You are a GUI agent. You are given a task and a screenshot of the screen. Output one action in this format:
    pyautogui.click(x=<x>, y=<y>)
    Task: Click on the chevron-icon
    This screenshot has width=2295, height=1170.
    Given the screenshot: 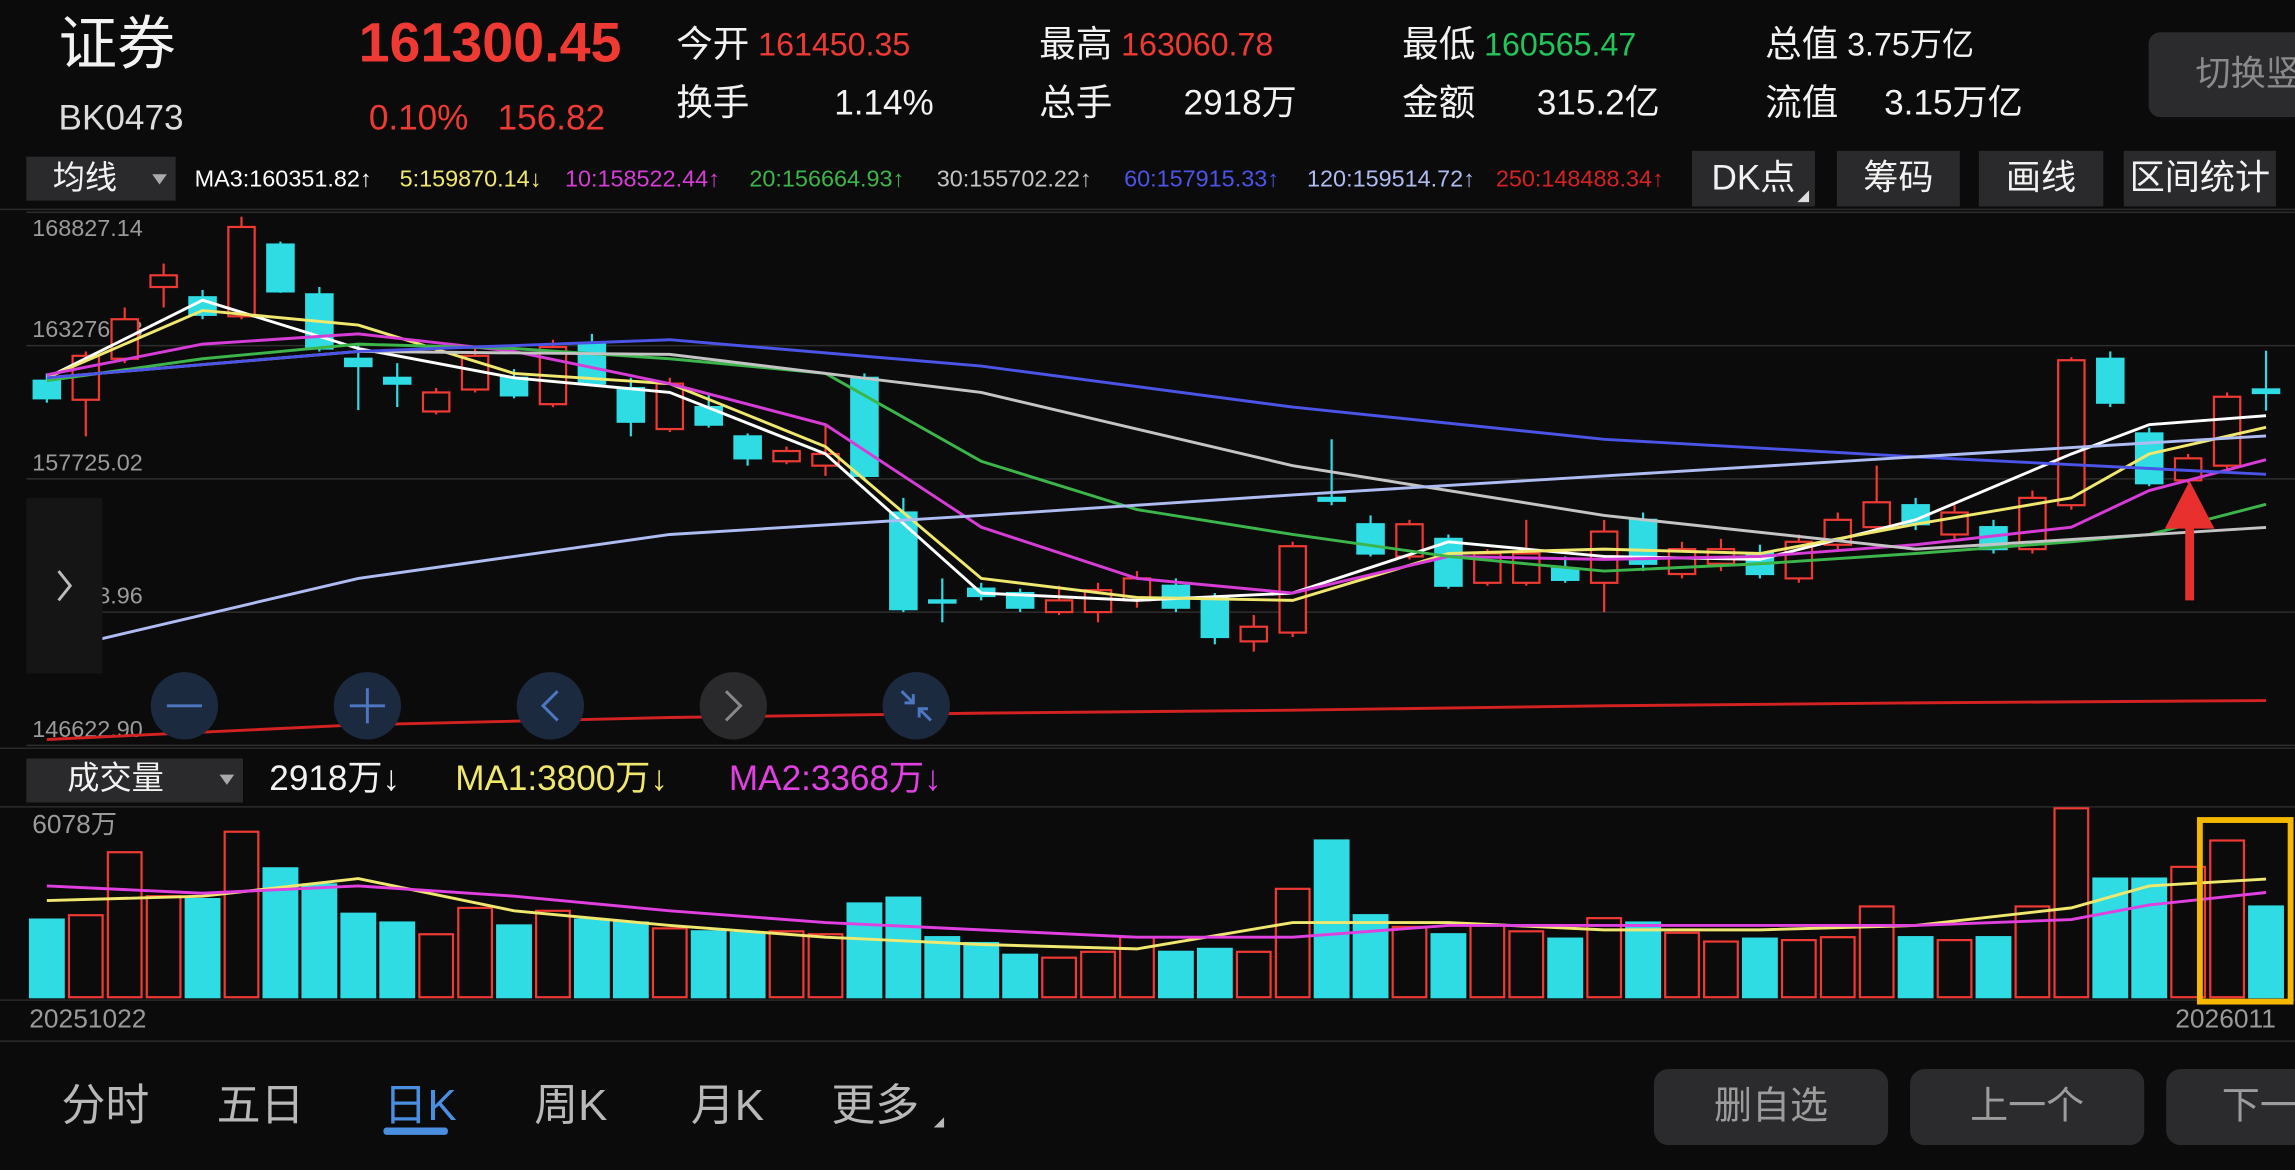 What is the action you would take?
    pyautogui.click(x=65, y=586)
    